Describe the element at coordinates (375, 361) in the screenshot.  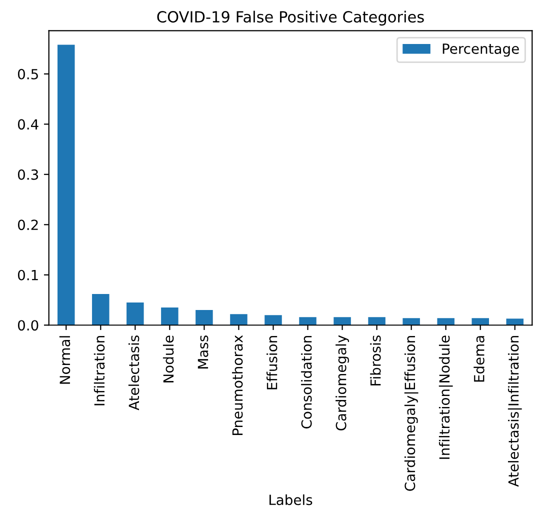
I see `x-tick-label: Fibrosis` at that location.